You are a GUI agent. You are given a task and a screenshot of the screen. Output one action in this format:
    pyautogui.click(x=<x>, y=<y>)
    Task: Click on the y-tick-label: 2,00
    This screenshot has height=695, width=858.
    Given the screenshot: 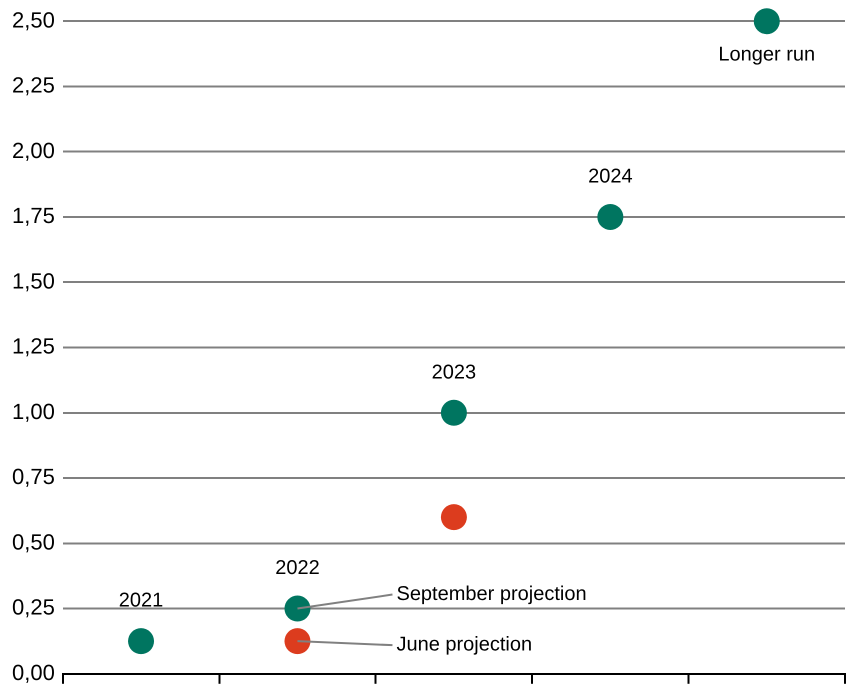 What is the action you would take?
    pyautogui.click(x=33, y=150)
    